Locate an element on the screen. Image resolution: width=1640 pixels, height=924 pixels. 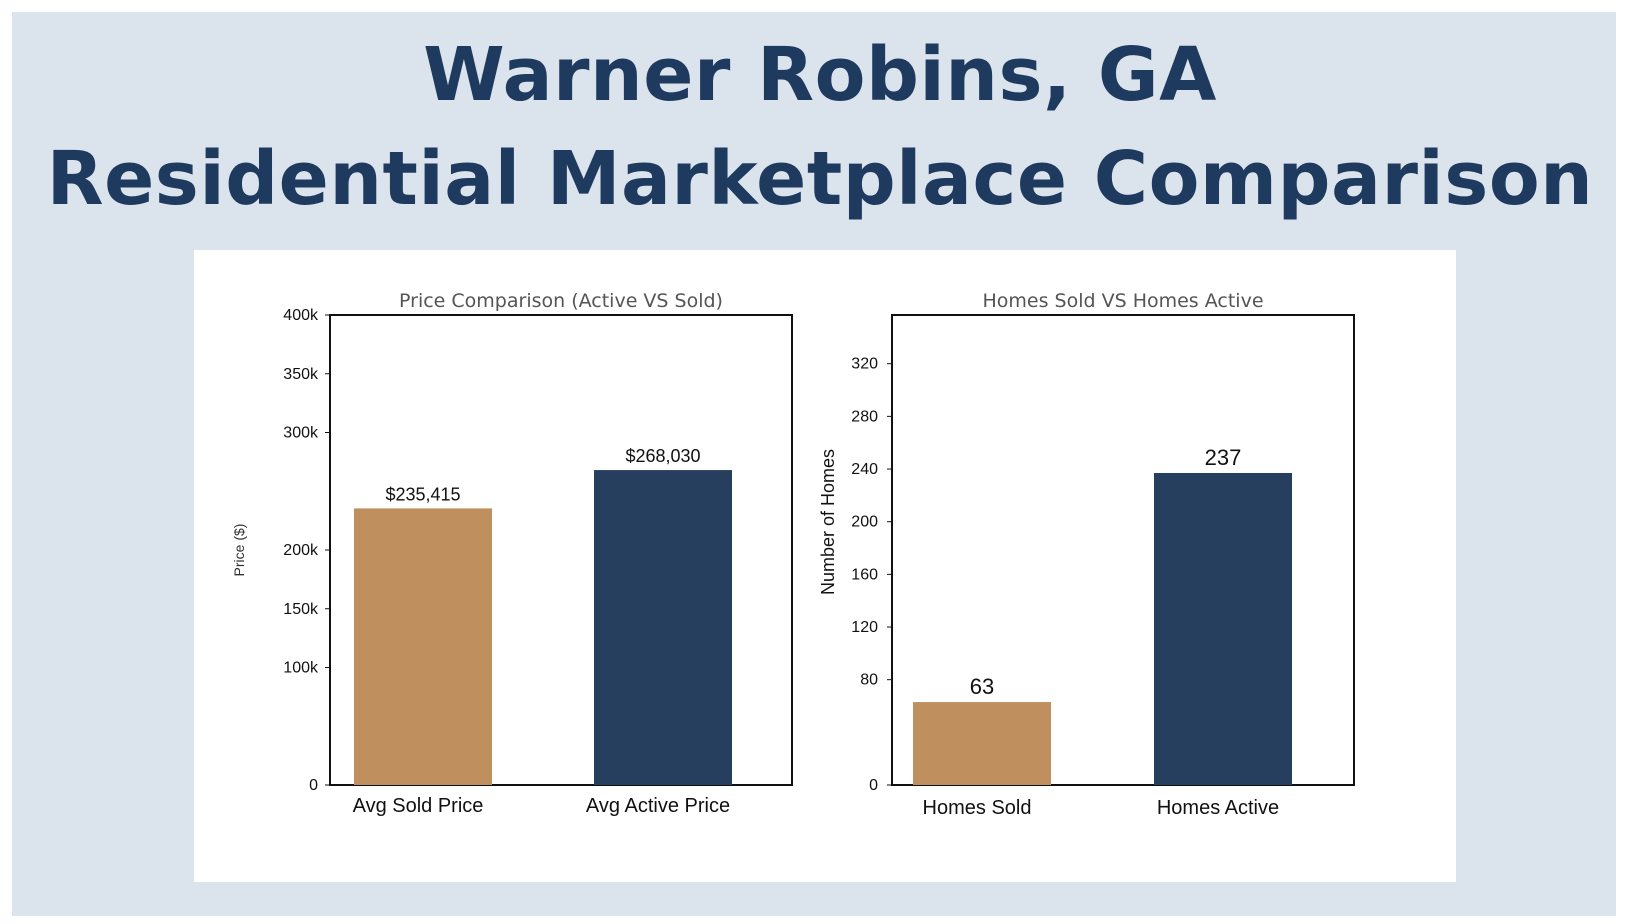
plot-frame is located at coordinates (1123, 550).